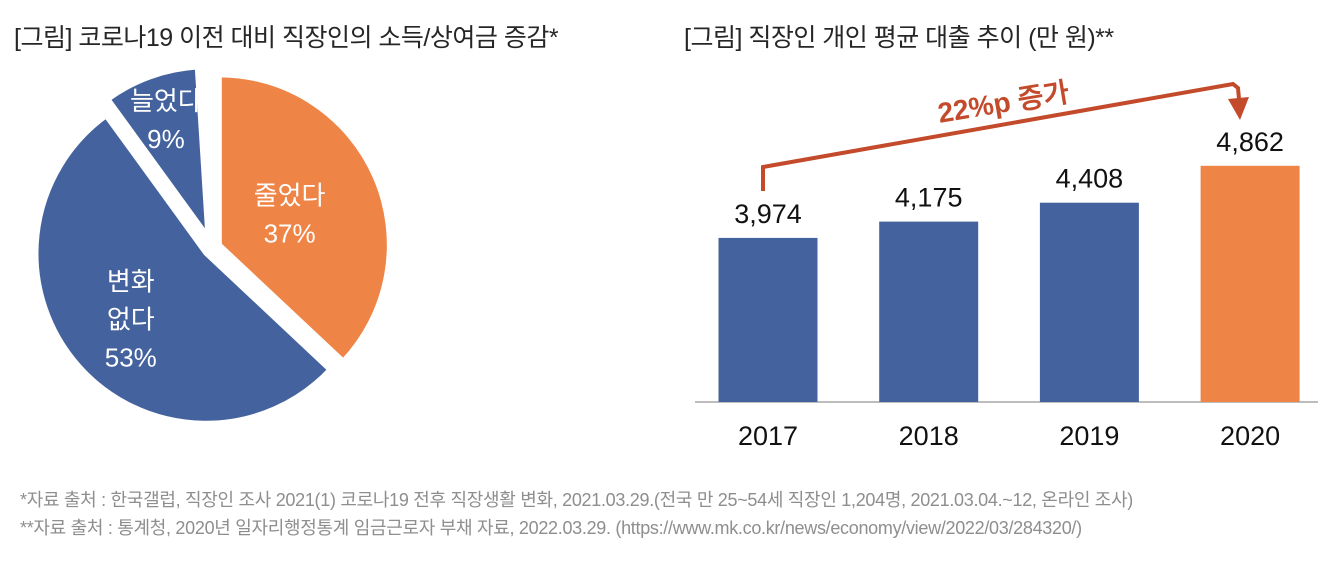  I want to click on x-axis-tick-label: 2017, so click(768, 436).